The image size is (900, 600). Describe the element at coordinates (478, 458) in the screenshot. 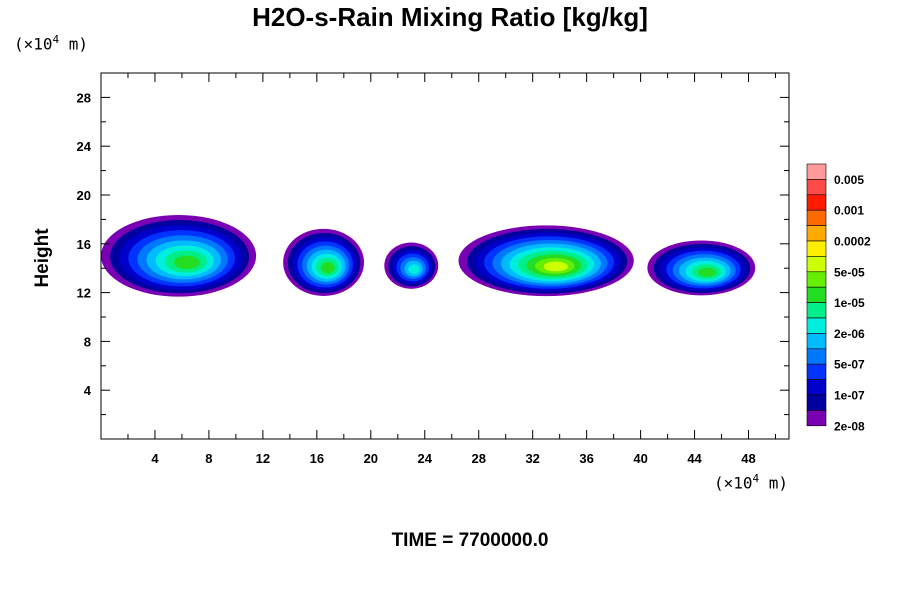

I see `x-tick-label: 28` at that location.